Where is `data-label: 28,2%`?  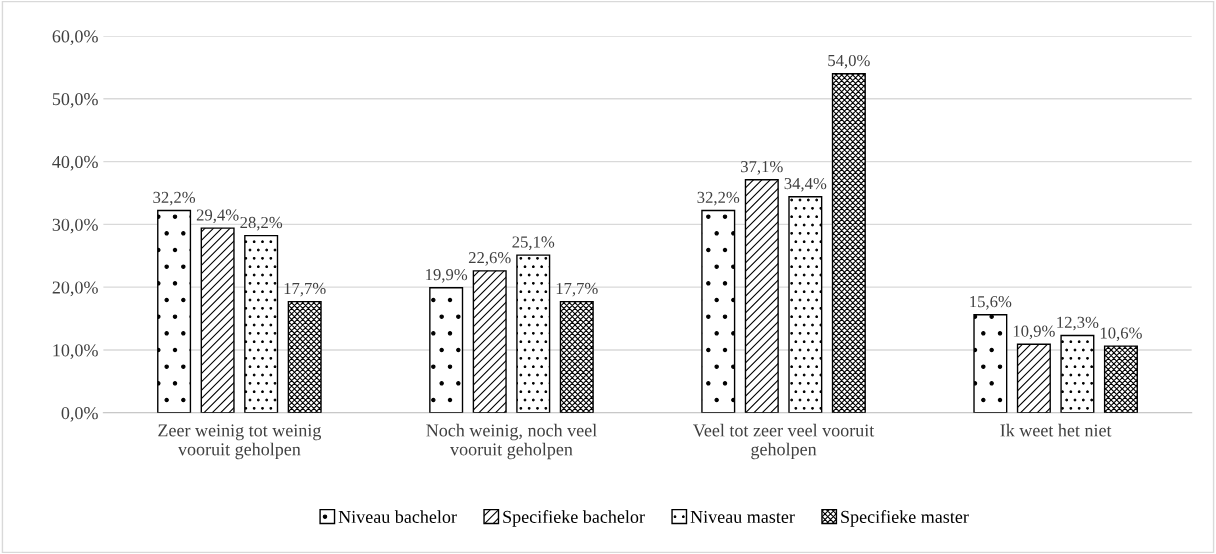
data-label: 28,2% is located at coordinates (261, 223).